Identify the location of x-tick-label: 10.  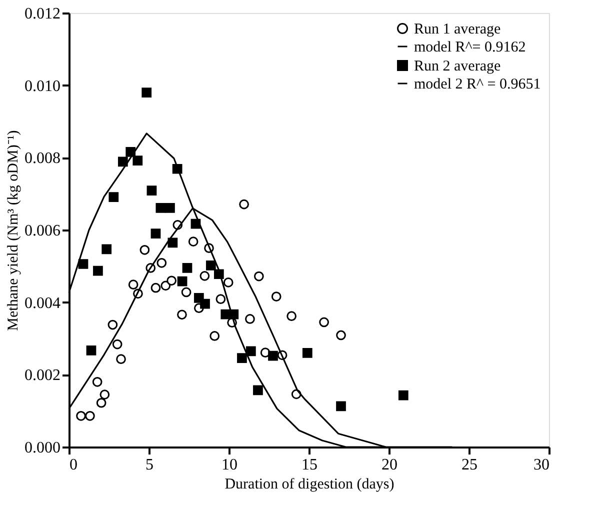
(230, 465).